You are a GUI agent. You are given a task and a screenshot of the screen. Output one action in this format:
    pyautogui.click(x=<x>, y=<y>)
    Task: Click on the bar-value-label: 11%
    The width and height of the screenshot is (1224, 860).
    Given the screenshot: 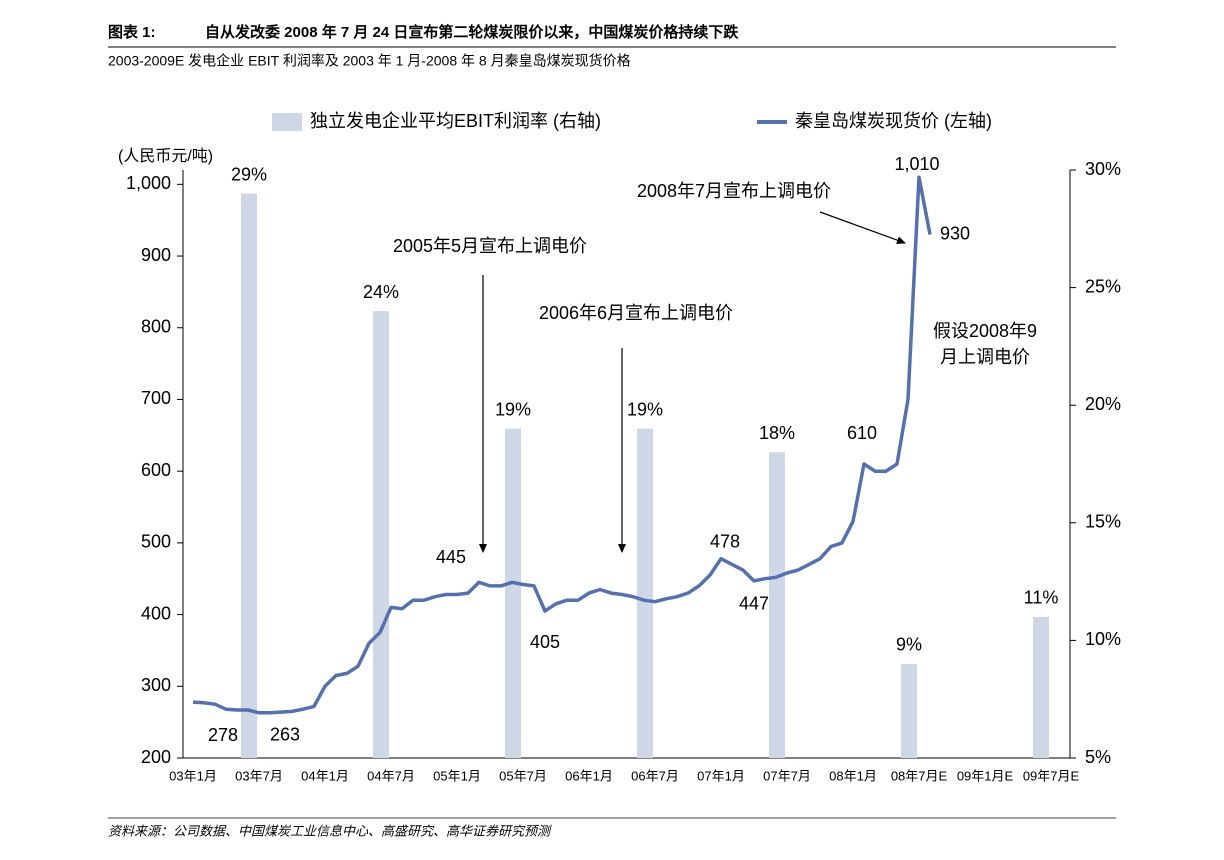 What is the action you would take?
    pyautogui.click(x=1041, y=598)
    